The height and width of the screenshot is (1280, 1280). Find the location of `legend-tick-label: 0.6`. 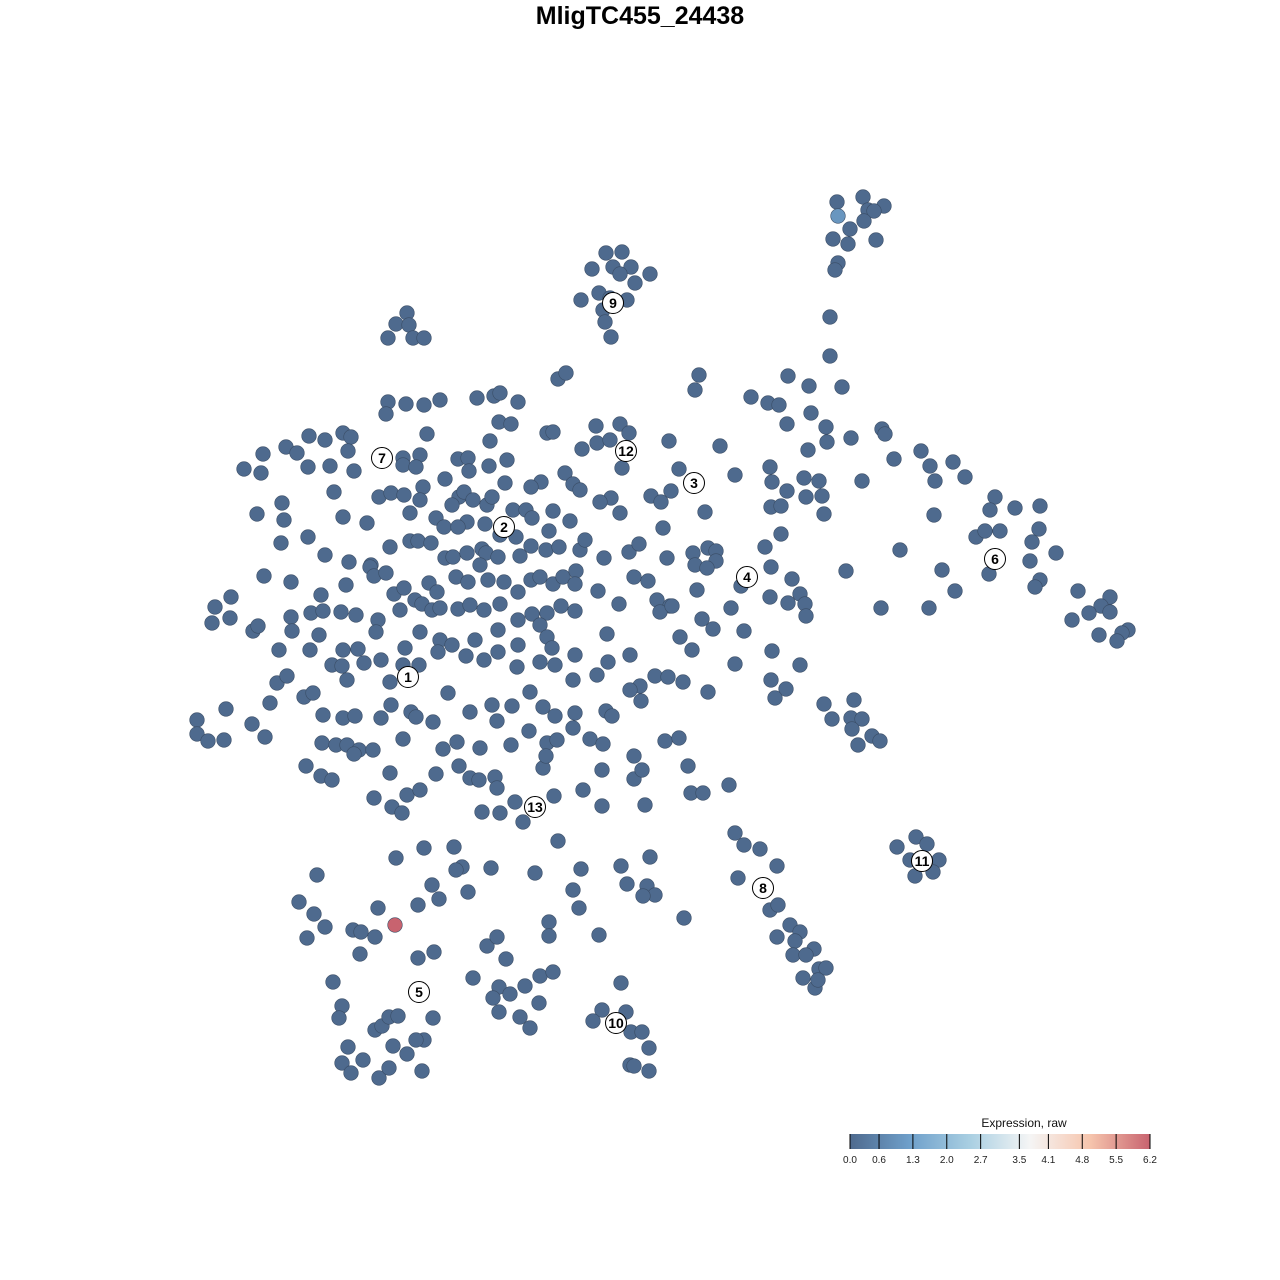

legend-tick-label: 0.6 is located at coordinates (879, 1160).